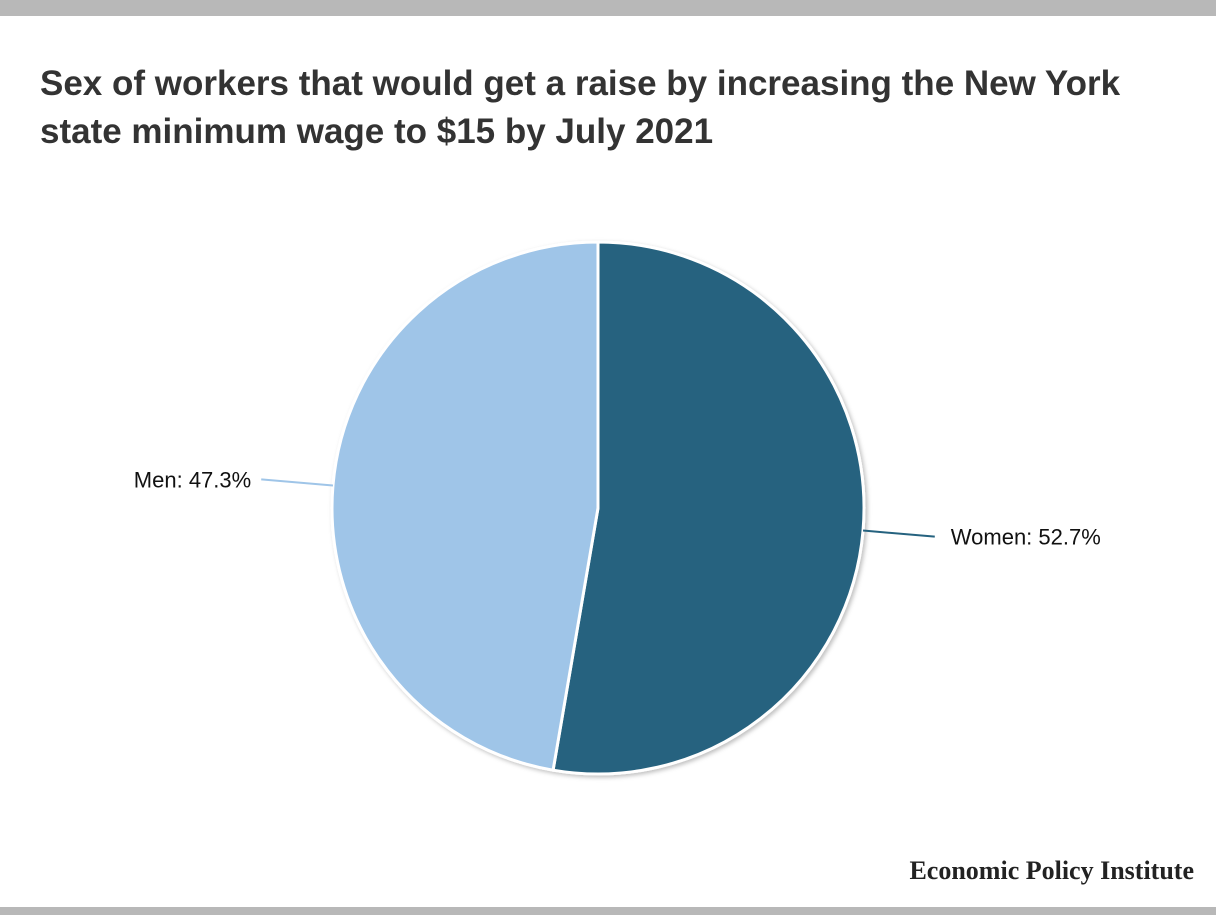  I want to click on data-label-men: Men: 47.3%, so click(192, 479).